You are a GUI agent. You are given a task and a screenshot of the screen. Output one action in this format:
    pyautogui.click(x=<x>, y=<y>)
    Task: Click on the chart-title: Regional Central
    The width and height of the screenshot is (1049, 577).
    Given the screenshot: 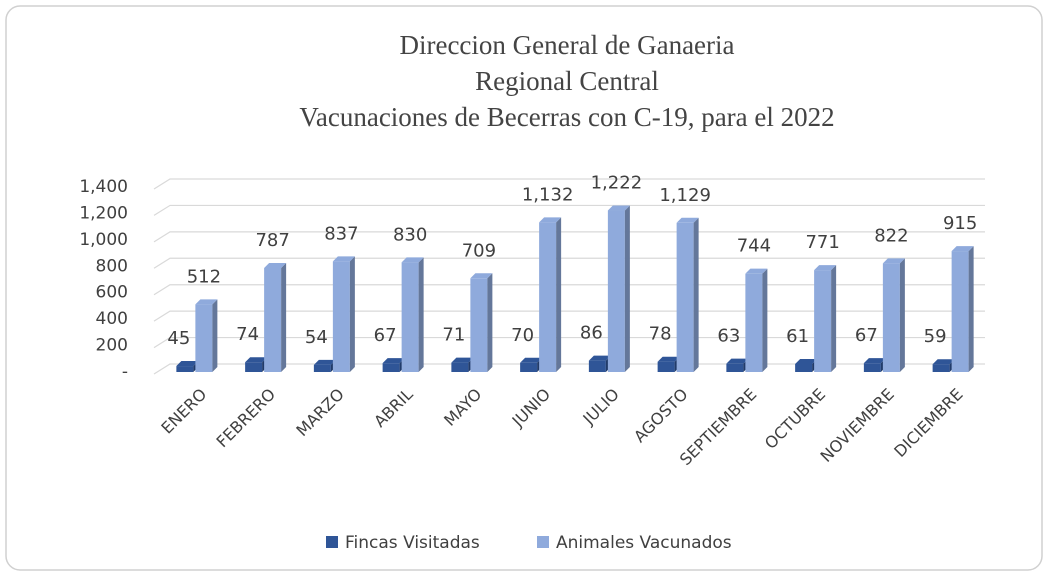 What is the action you would take?
    pyautogui.click(x=567, y=81)
    